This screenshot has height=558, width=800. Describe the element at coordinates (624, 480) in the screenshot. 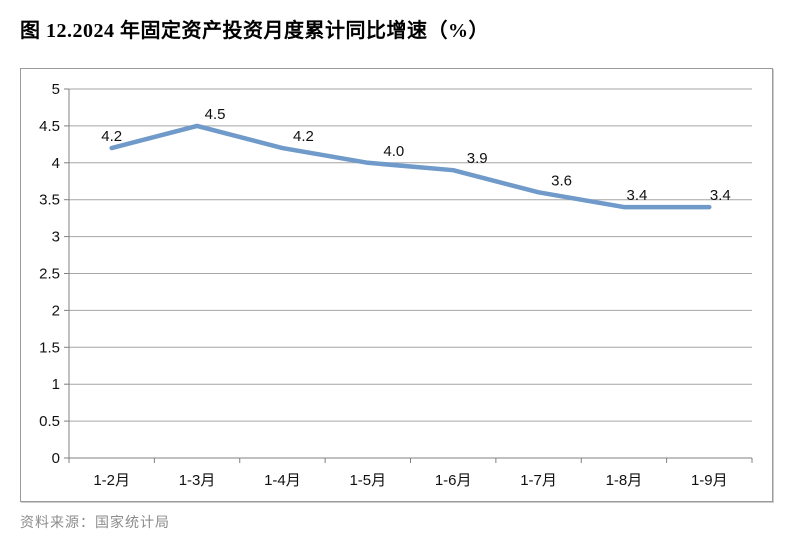

I see `x-category-label: 1-8月` at that location.